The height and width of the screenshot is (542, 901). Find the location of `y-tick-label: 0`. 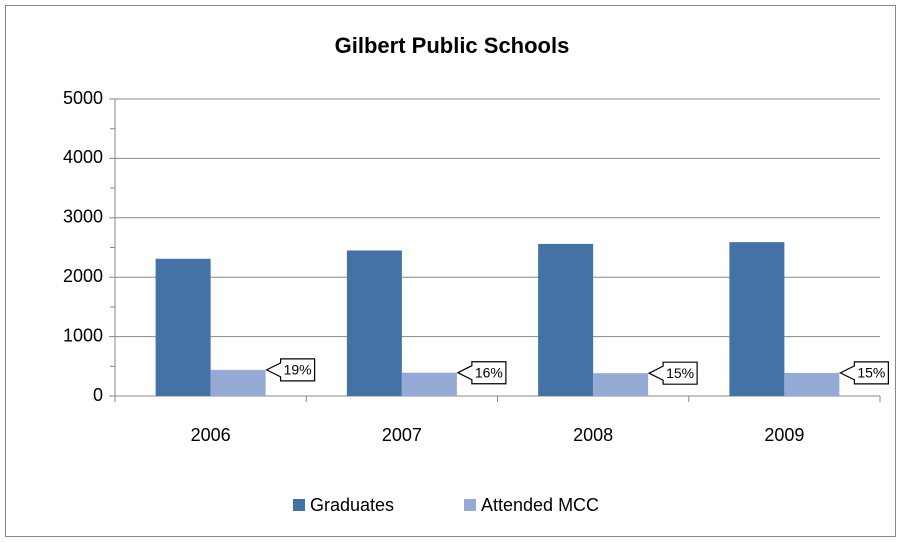

y-tick-label: 0 is located at coordinates (98, 395).